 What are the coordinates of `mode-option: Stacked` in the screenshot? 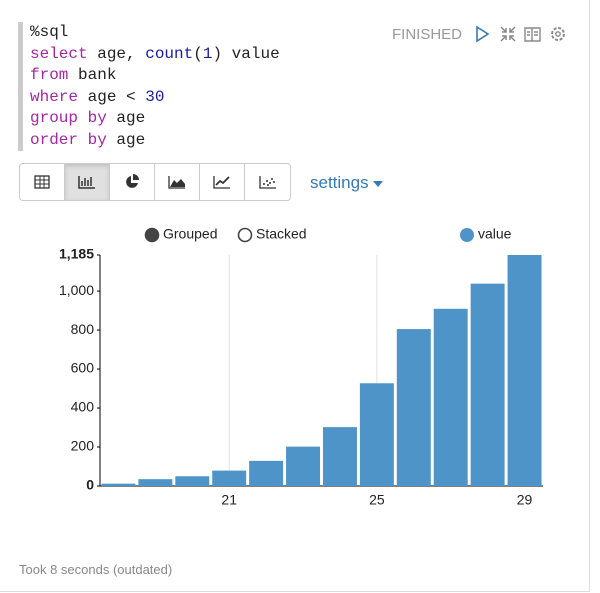 It's located at (272, 234).